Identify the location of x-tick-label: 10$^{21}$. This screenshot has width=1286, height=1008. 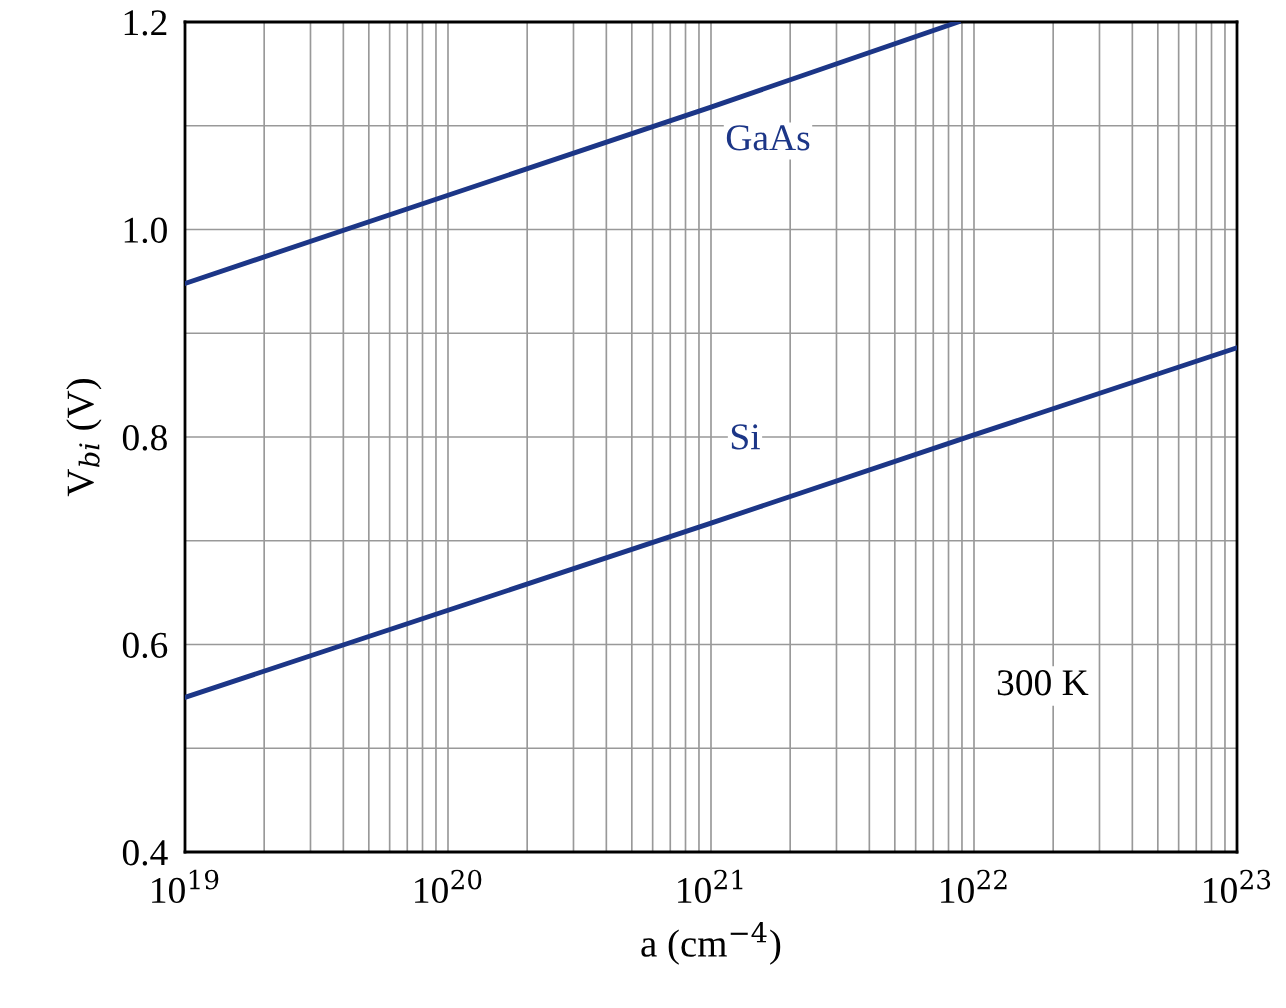
(710, 886).